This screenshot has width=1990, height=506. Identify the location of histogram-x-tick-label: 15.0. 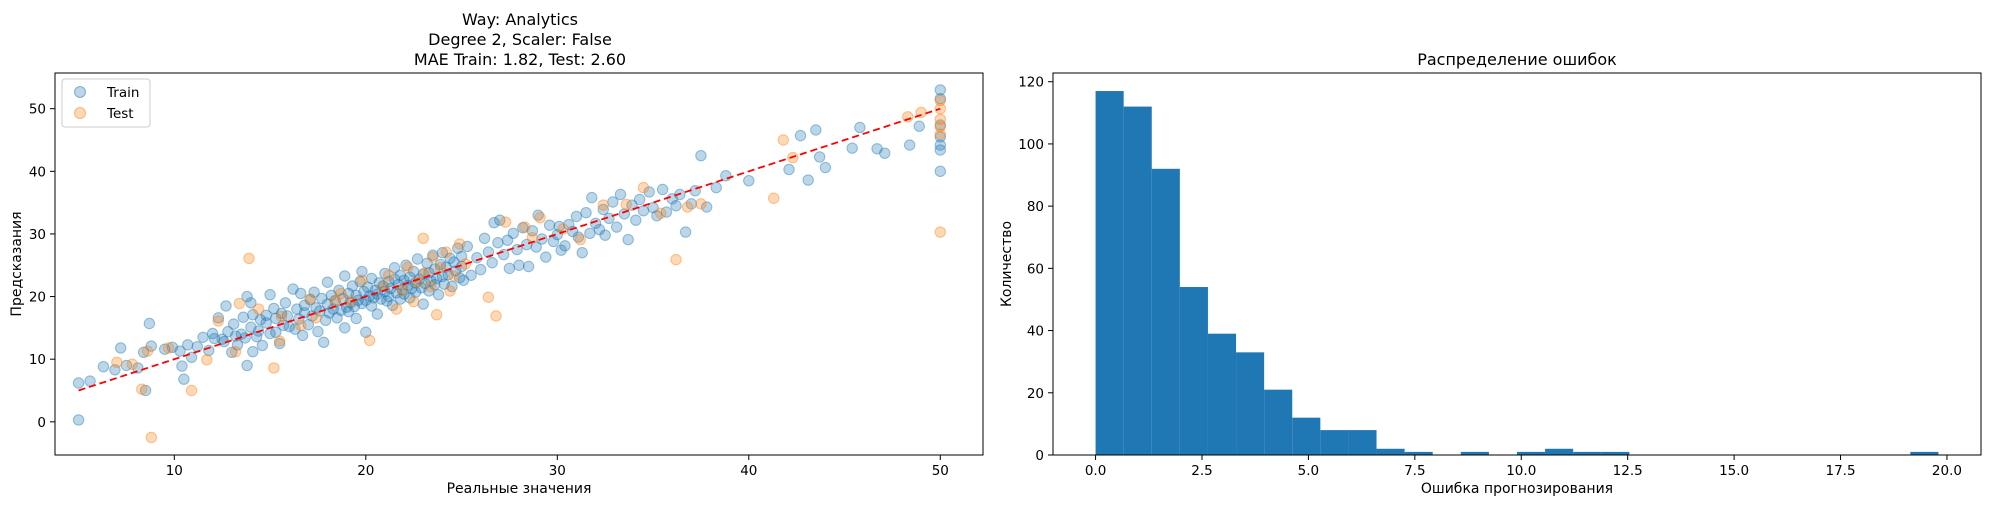
(1734, 471).